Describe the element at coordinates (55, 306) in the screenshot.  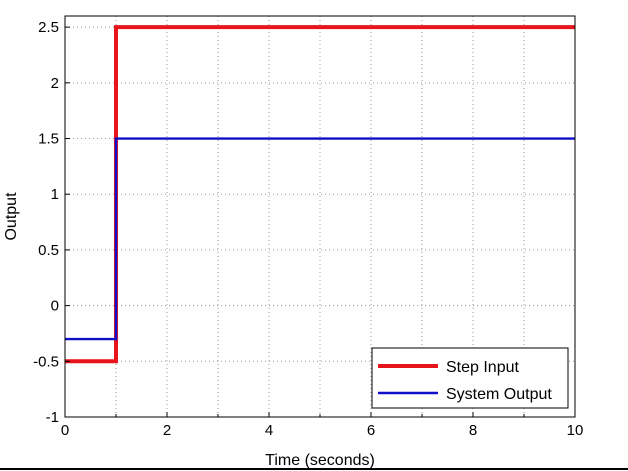
I see `y-tick-label: 0` at that location.